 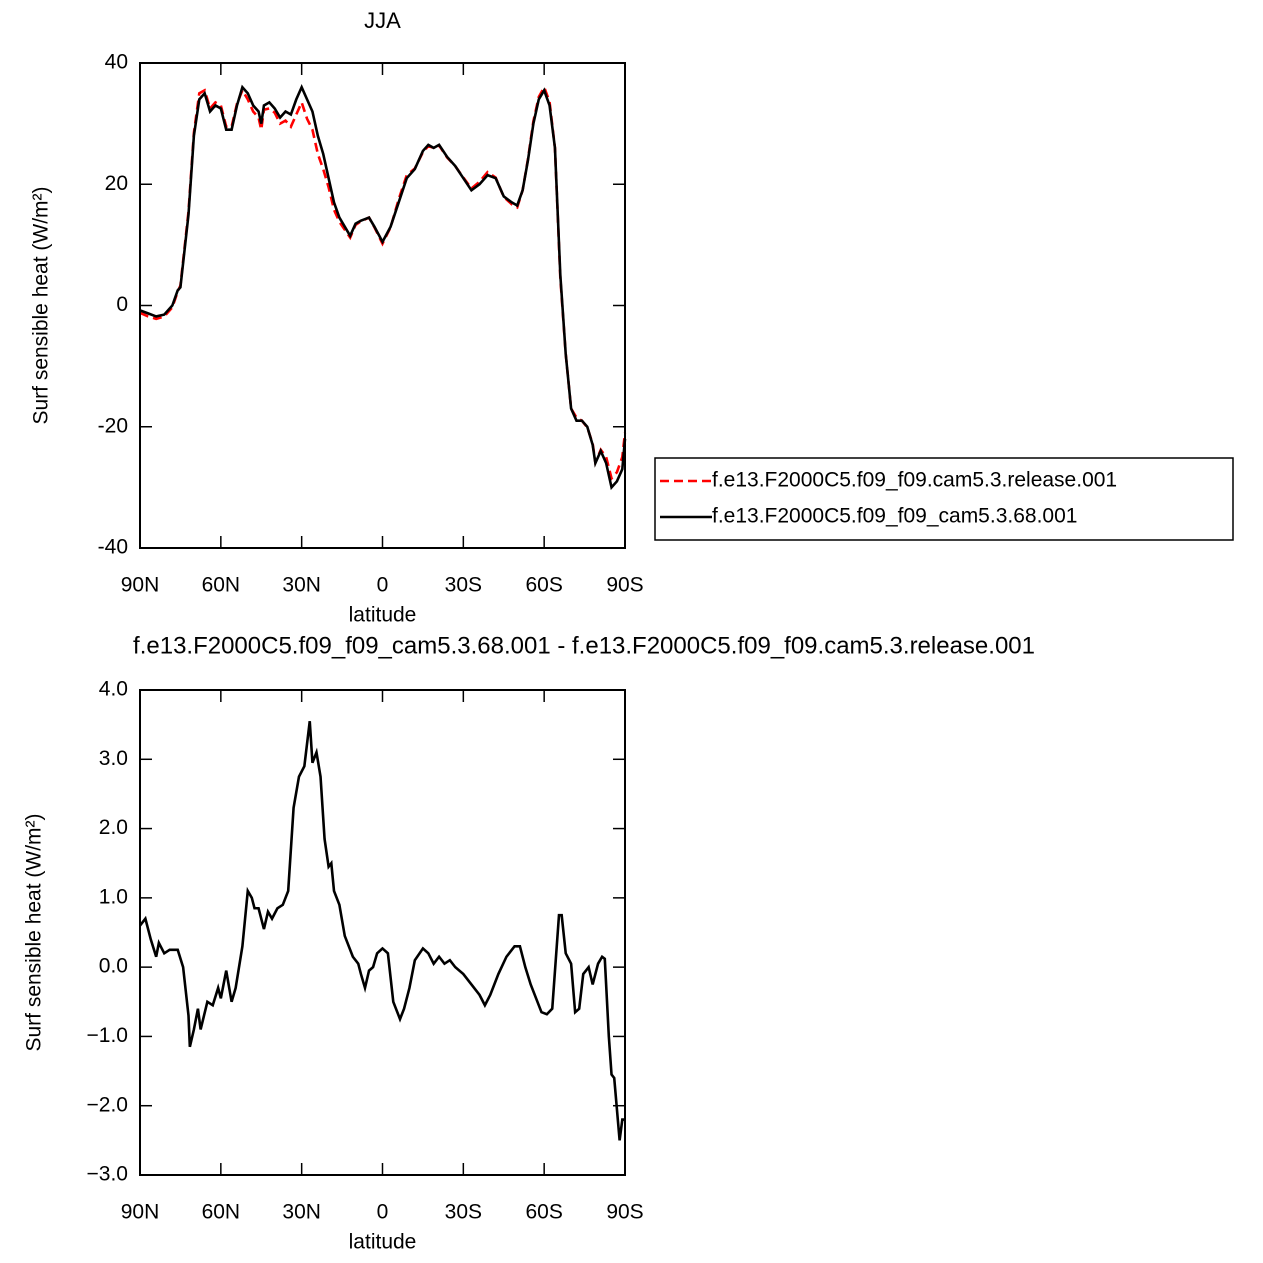 I want to click on y-tick-label: 20, so click(x=116, y=183).